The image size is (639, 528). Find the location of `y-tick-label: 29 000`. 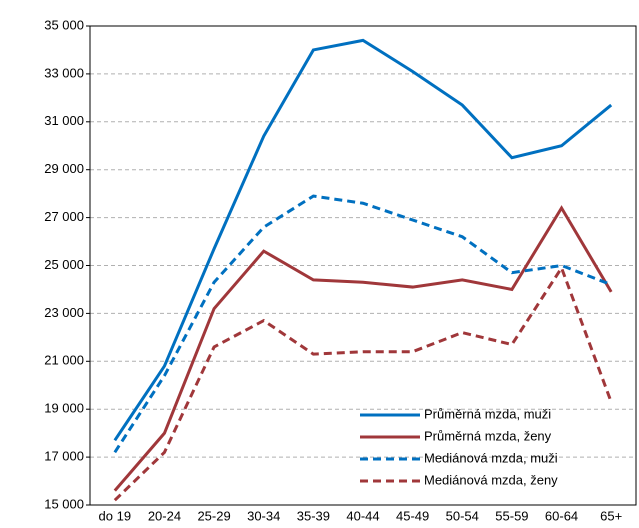

y-tick-label: 29 000 is located at coordinates (64, 168).